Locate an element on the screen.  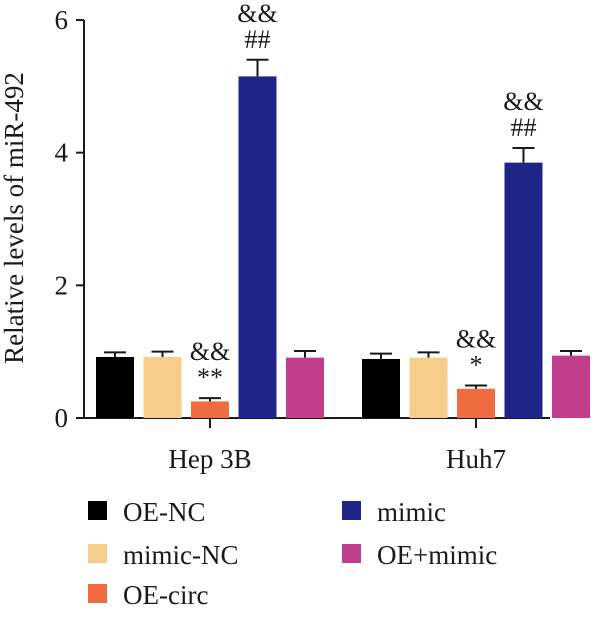
bar-hep-3b-mimic is located at coordinates (257, 247).